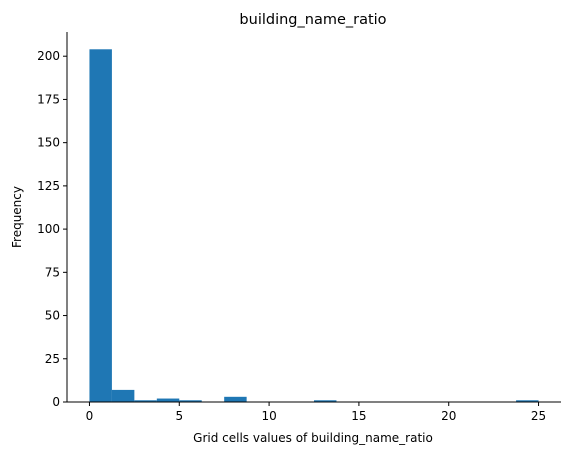 The image size is (571, 455). I want to click on x-tick-label: 25, so click(538, 416).